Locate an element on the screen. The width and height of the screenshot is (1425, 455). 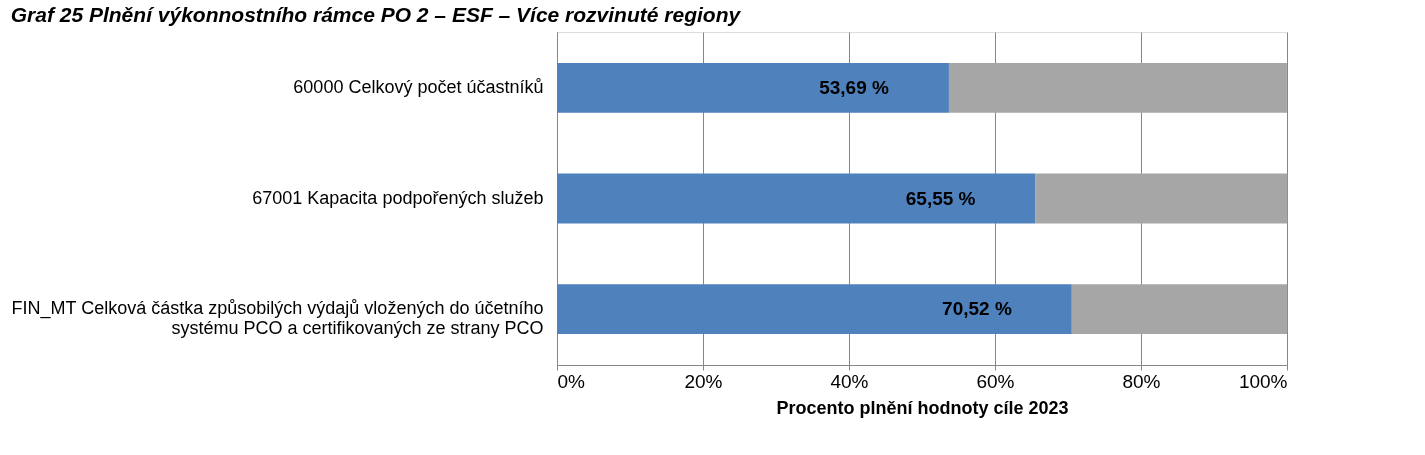
y-tick-label: 67001 Kapacita podpořených služeb is located at coordinates (398, 197).